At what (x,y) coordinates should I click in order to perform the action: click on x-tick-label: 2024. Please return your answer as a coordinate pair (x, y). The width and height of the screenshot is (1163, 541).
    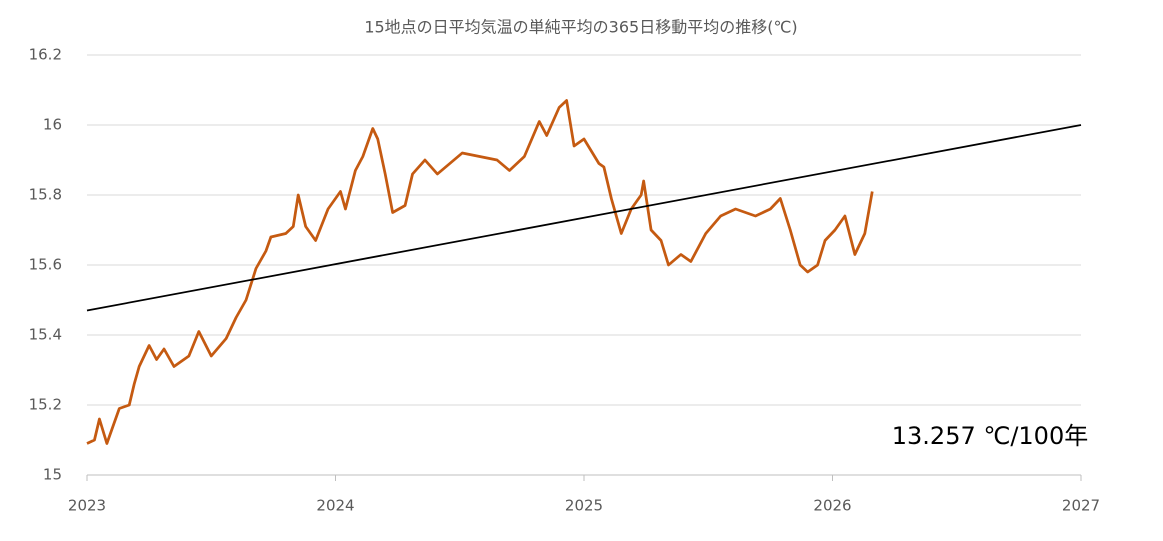
    Looking at the image, I should click on (335, 506).